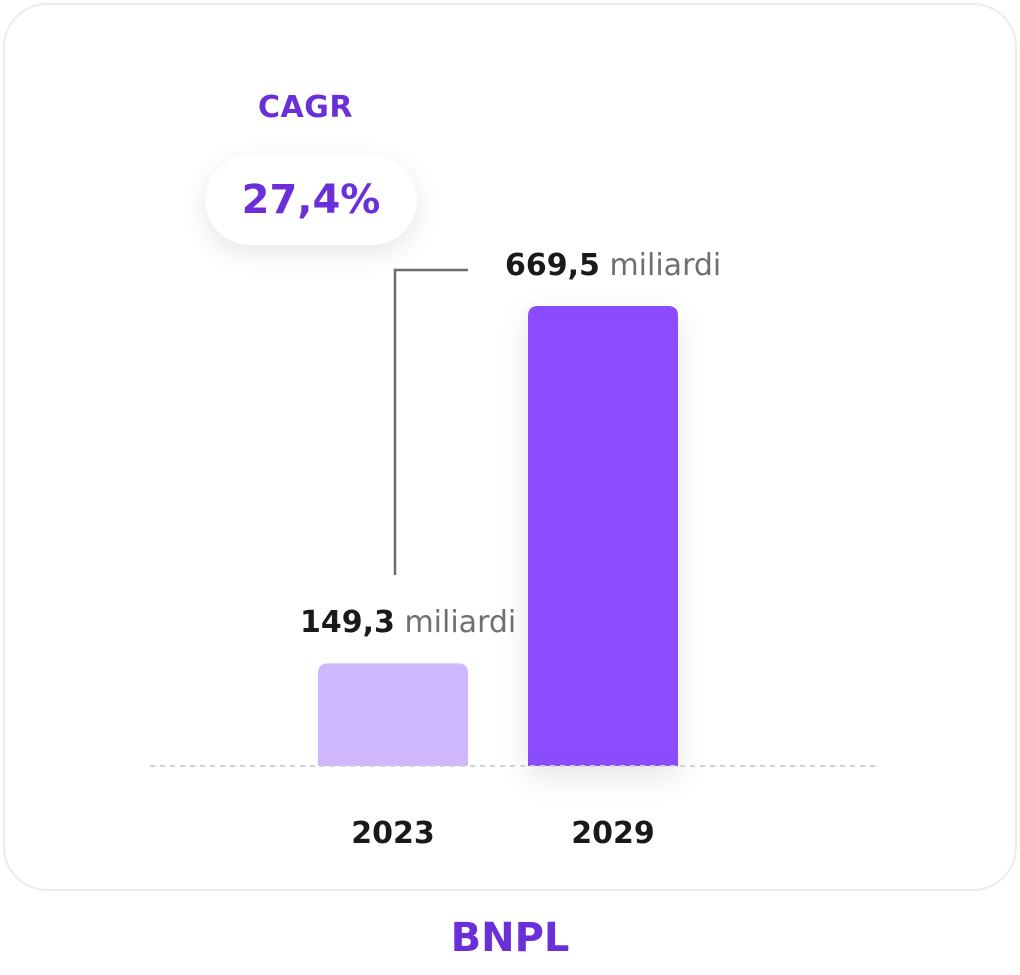 The height and width of the screenshot is (975, 1020). Describe the element at coordinates (603, 536) in the screenshot. I see `bar-2029` at that location.